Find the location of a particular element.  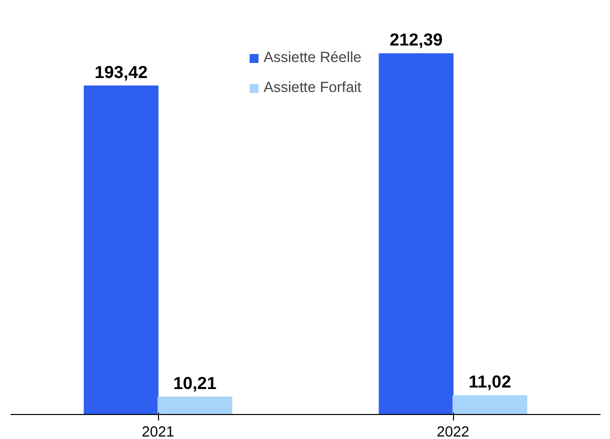

x-tick-label: 2022 is located at coordinates (453, 431).